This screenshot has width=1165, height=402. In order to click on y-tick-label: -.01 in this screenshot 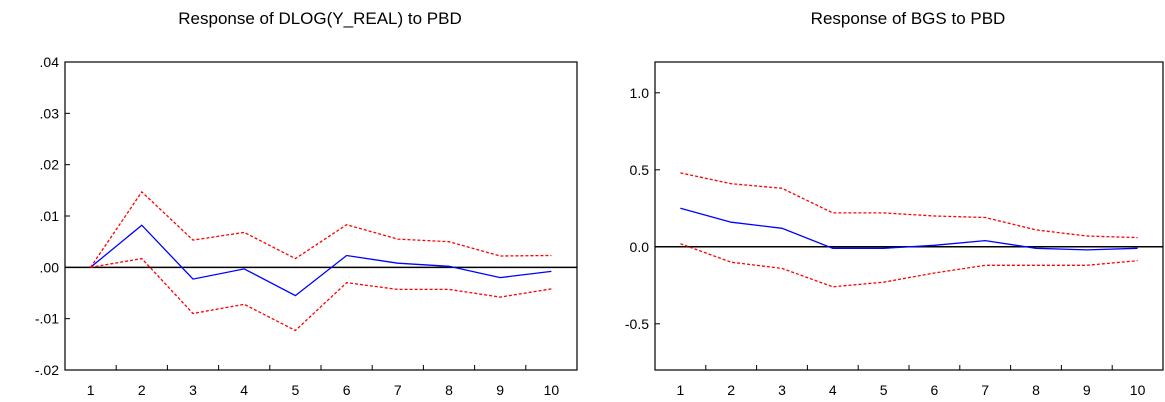, I will do `click(47, 319)`.